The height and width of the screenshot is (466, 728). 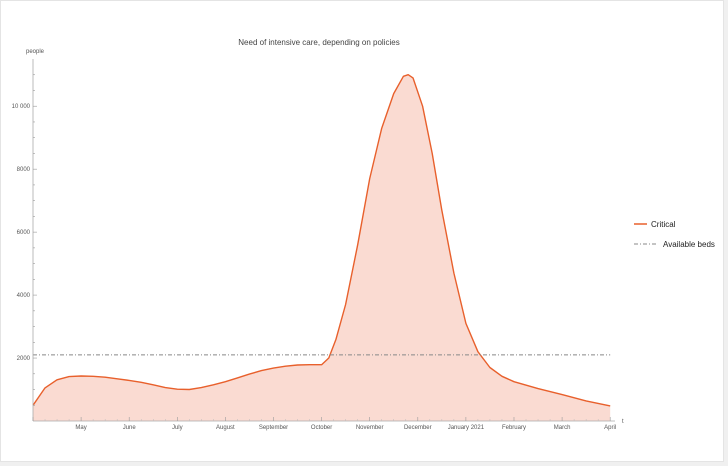 What do you see at coordinates (466, 428) in the screenshot?
I see `x-tick-label: January 2021` at bounding box center [466, 428].